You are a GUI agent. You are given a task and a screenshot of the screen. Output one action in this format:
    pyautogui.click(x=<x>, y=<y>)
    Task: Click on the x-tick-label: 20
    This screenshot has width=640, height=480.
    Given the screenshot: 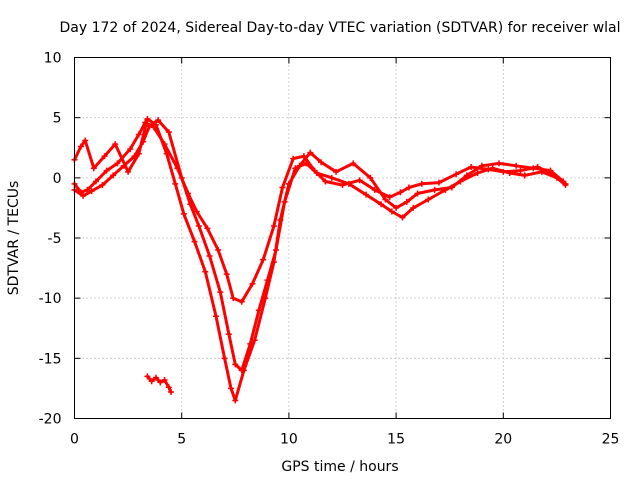 What is the action you would take?
    pyautogui.click(x=503, y=440)
    